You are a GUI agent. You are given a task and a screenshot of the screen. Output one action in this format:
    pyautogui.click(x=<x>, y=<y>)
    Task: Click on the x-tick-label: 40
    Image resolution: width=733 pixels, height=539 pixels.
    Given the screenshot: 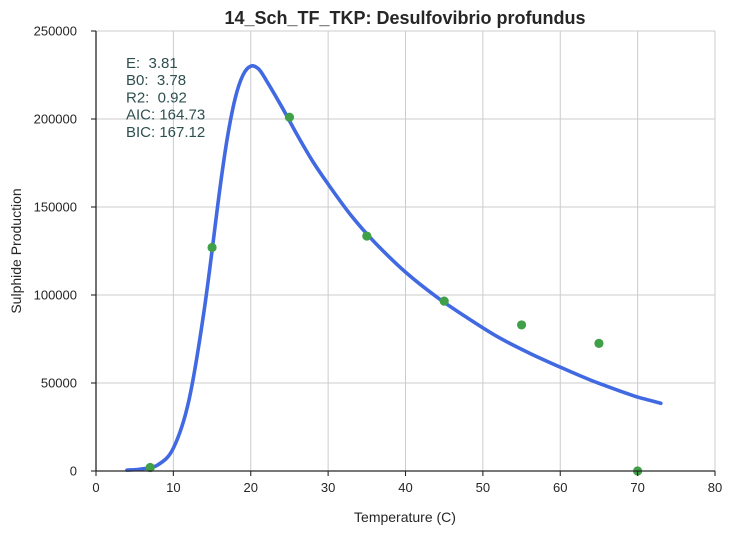 What is the action you would take?
    pyautogui.click(x=405, y=487)
    